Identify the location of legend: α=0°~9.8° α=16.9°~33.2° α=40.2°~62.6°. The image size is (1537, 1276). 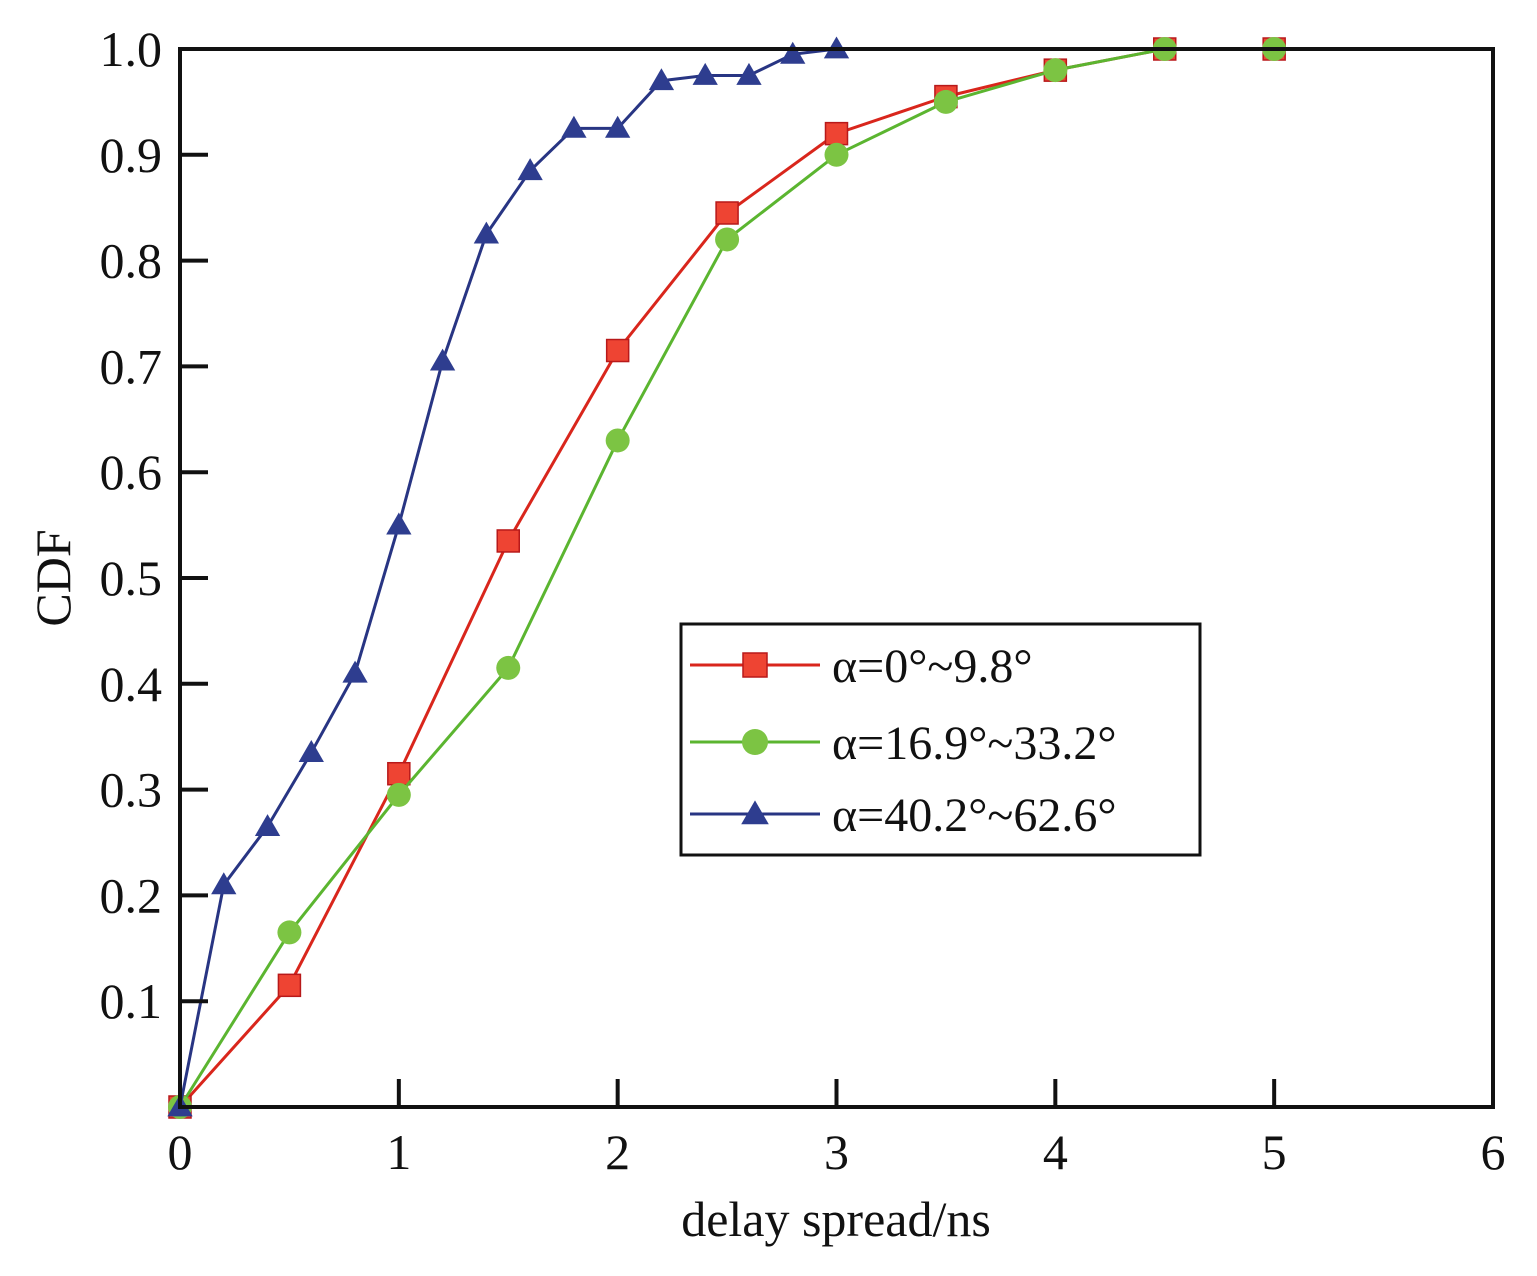
(940, 739).